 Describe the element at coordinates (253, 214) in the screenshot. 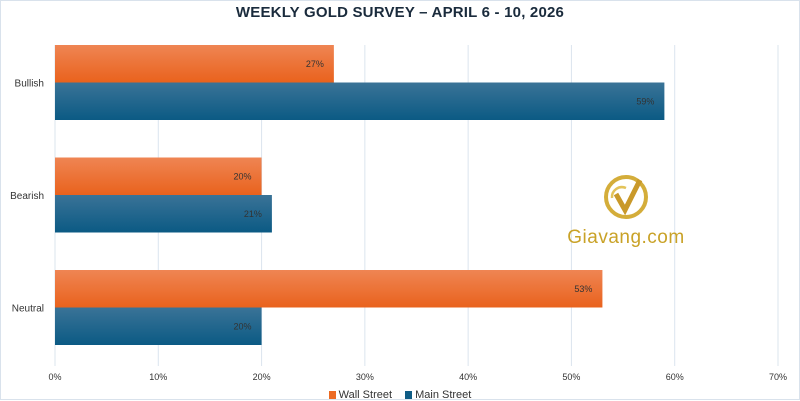

I see `data-label: 21%` at that location.